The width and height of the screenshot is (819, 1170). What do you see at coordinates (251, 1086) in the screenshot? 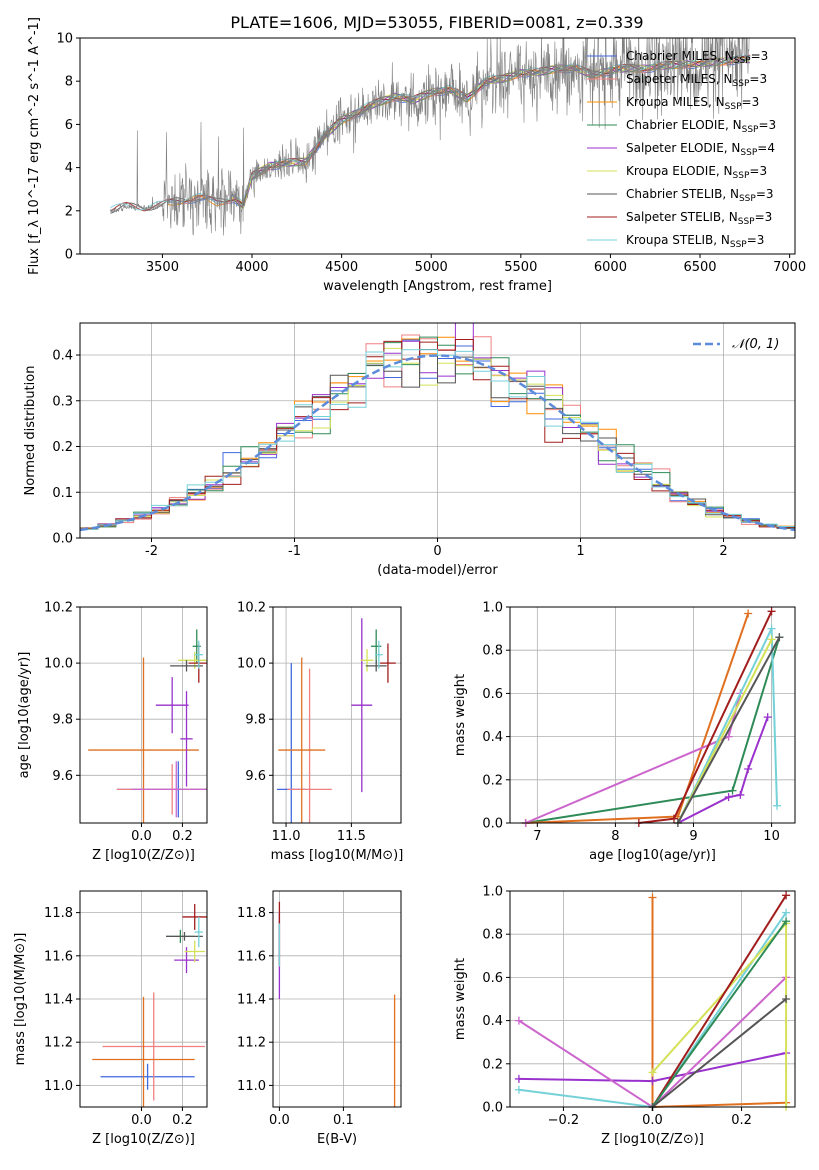
I see `y-tick-label: 11.0` at bounding box center [251, 1086].